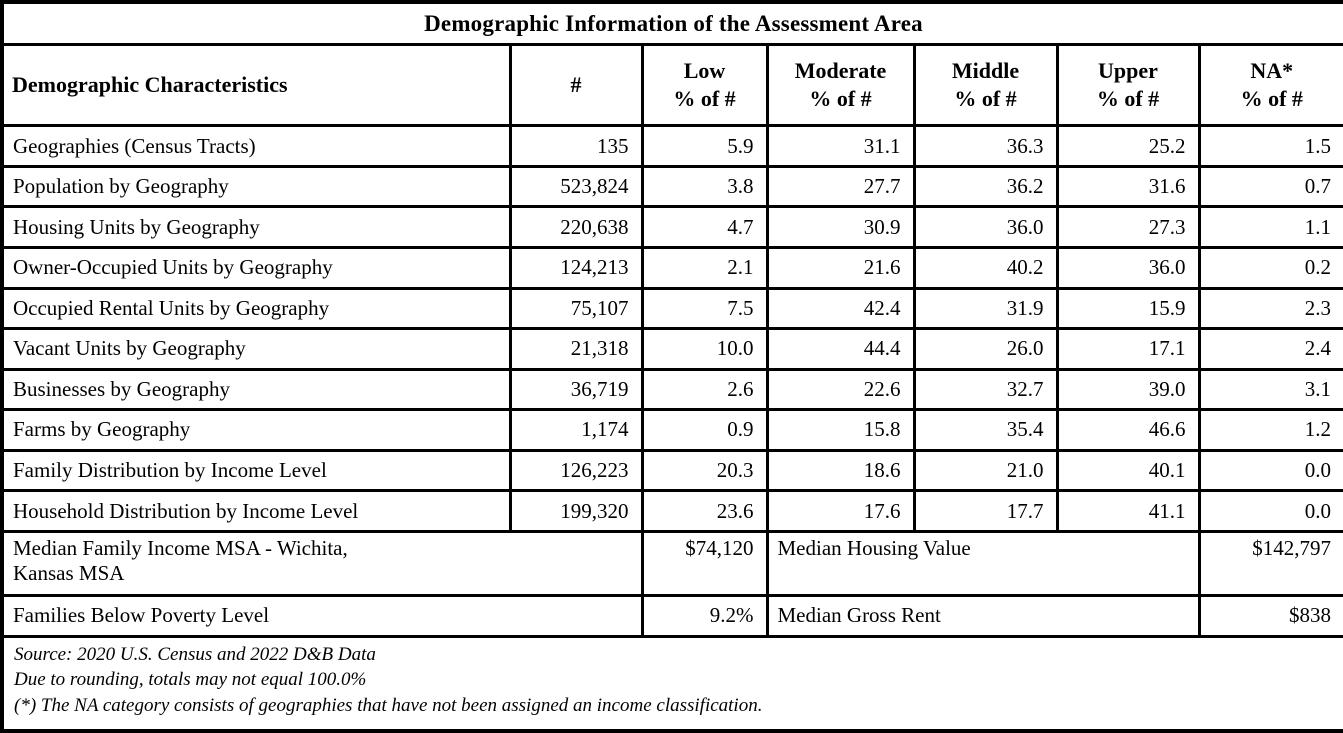  Describe the element at coordinates (985, 146) in the screenshot. I see `row-value: 36.3` at that location.